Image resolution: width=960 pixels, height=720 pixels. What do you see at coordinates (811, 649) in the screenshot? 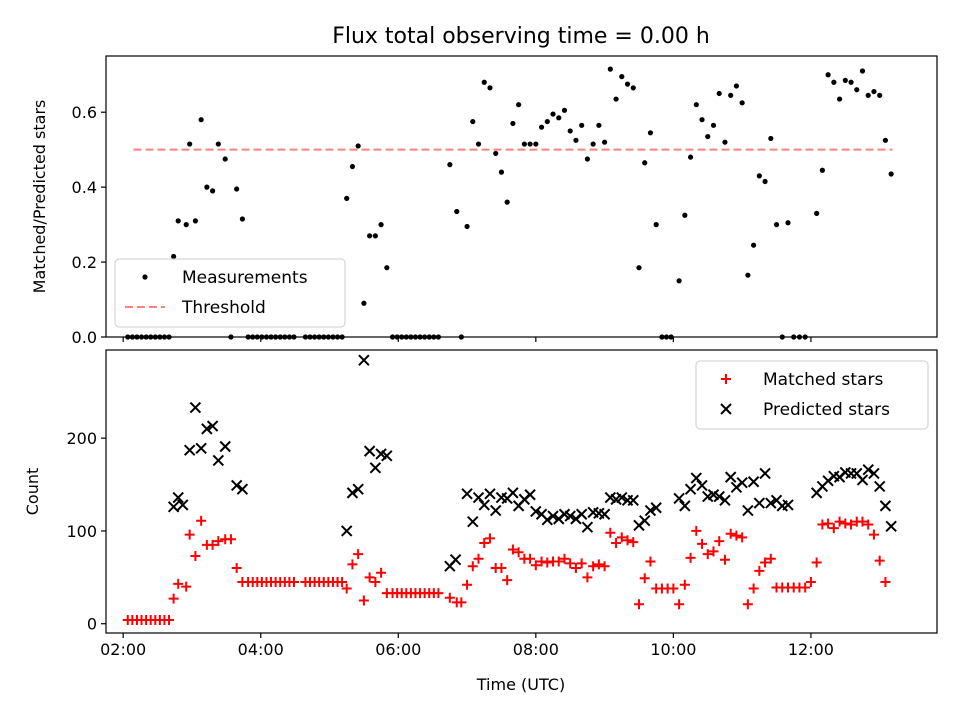
I see `x-tick-label: 12:00` at bounding box center [811, 649].